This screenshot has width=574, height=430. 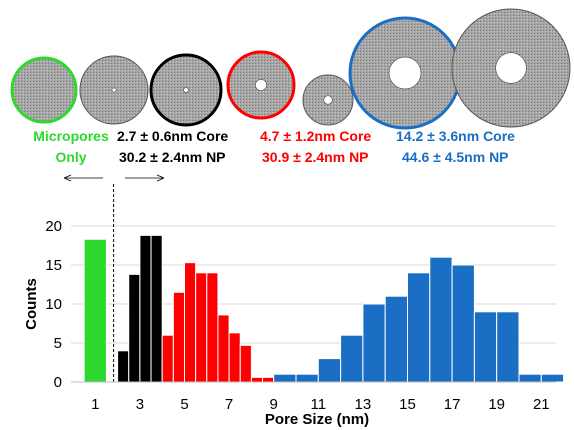 I want to click on y-tick-label: 10, so click(x=53, y=304).